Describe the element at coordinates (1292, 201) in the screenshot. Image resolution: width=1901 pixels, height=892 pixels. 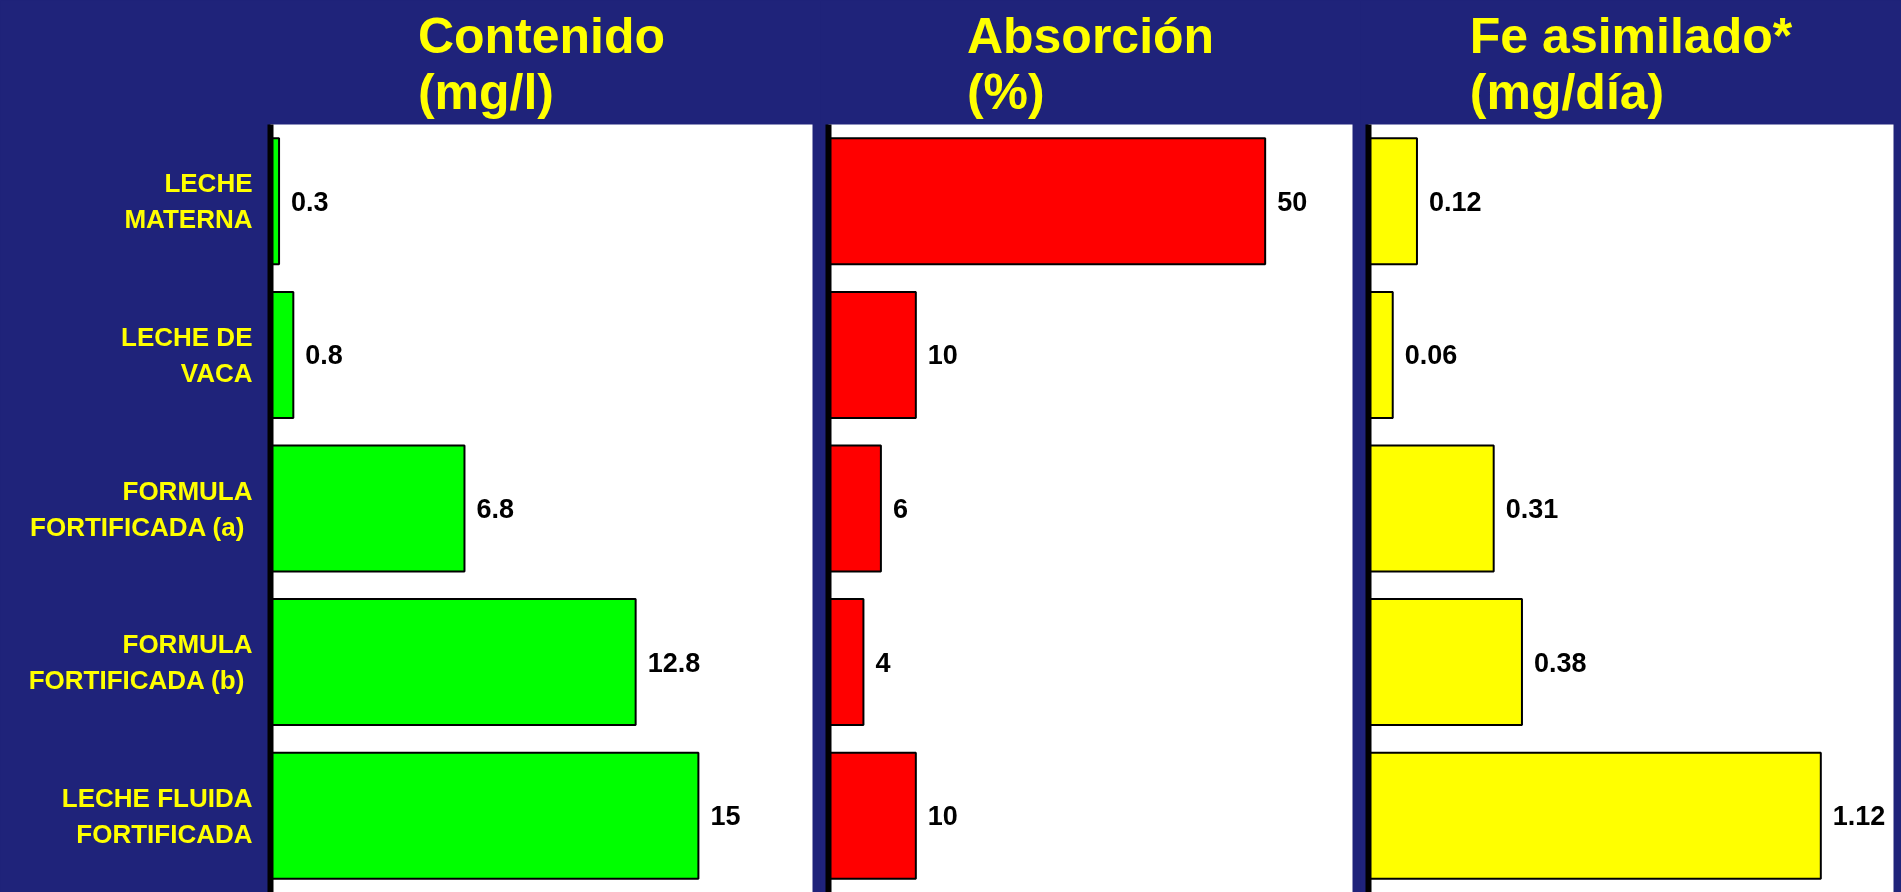
I see `data-label: 50` at that location.